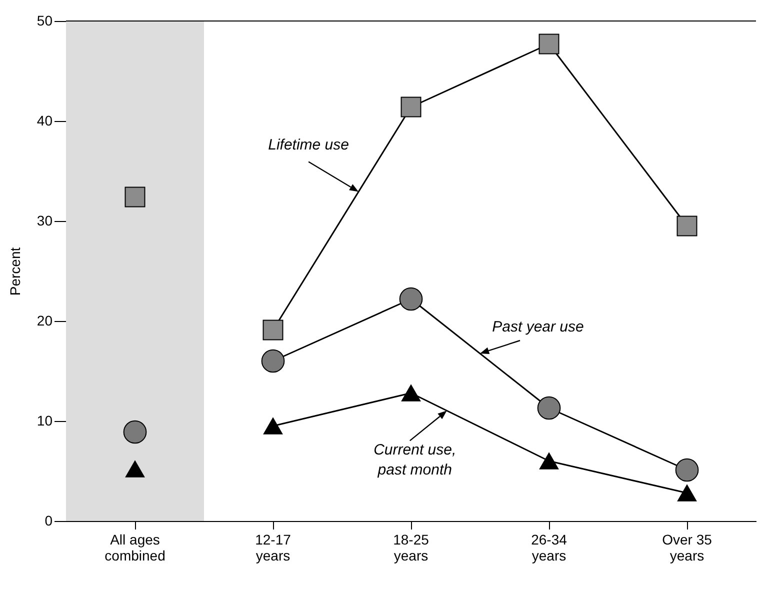 The width and height of the screenshot is (775, 597). What do you see at coordinates (687, 548) in the screenshot?
I see `x-tick-label: Over 35 years` at bounding box center [687, 548].